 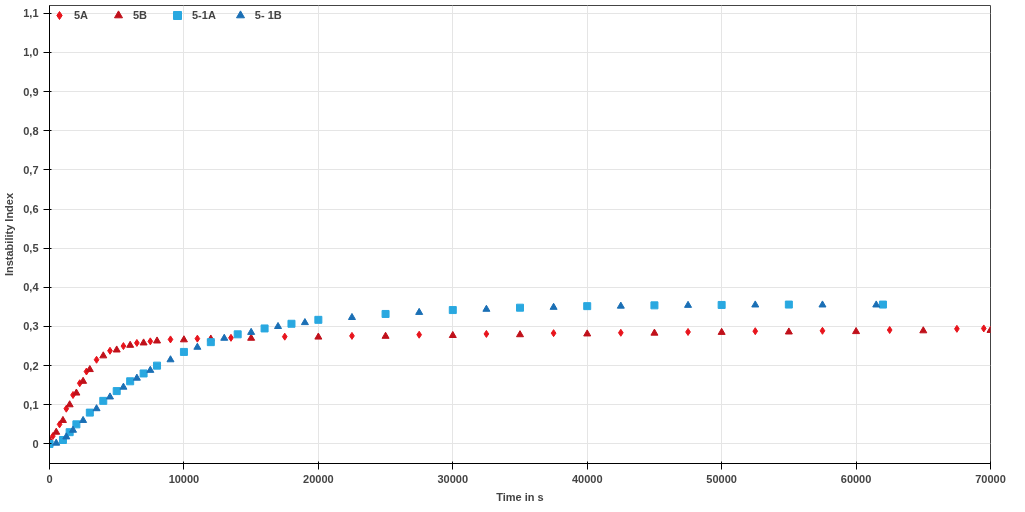 What do you see at coordinates (318, 478) in the screenshot?
I see `x-tick-label: 20000` at bounding box center [318, 478].